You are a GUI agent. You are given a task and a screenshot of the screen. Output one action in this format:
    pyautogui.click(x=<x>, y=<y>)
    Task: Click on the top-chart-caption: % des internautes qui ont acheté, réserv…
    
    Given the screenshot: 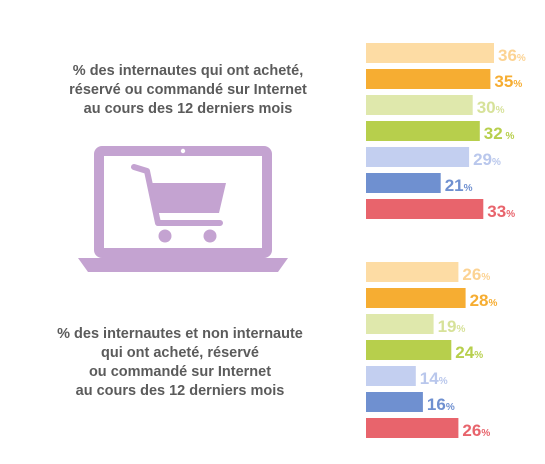 What is the action you would take?
    pyautogui.click(x=188, y=90)
    